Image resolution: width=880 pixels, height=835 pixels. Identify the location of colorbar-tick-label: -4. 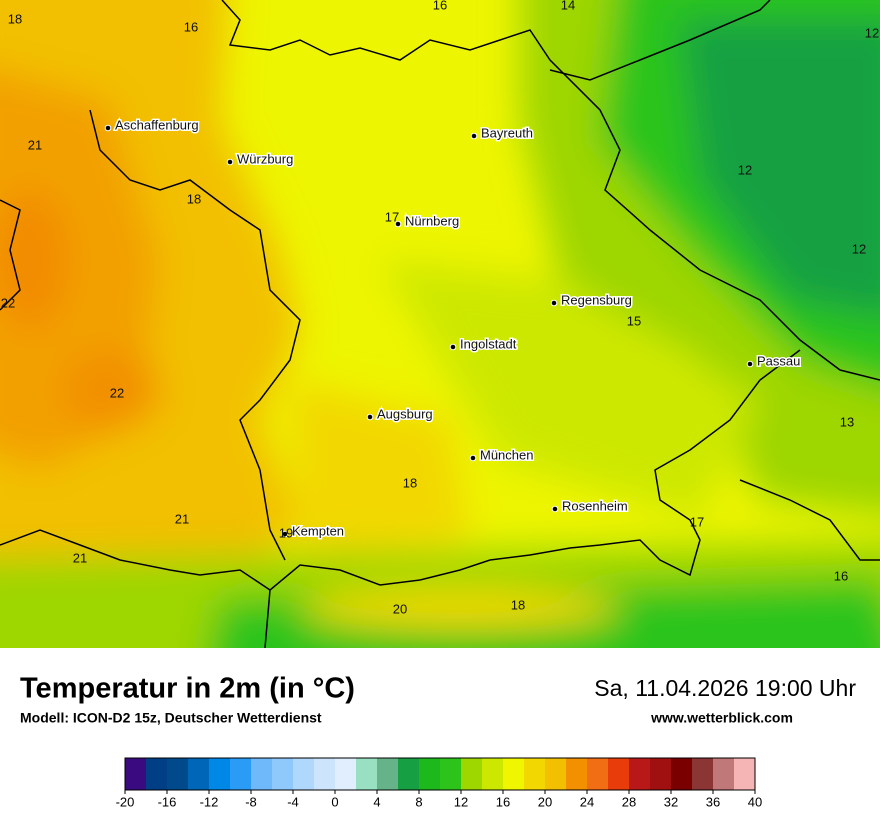
(293, 801).